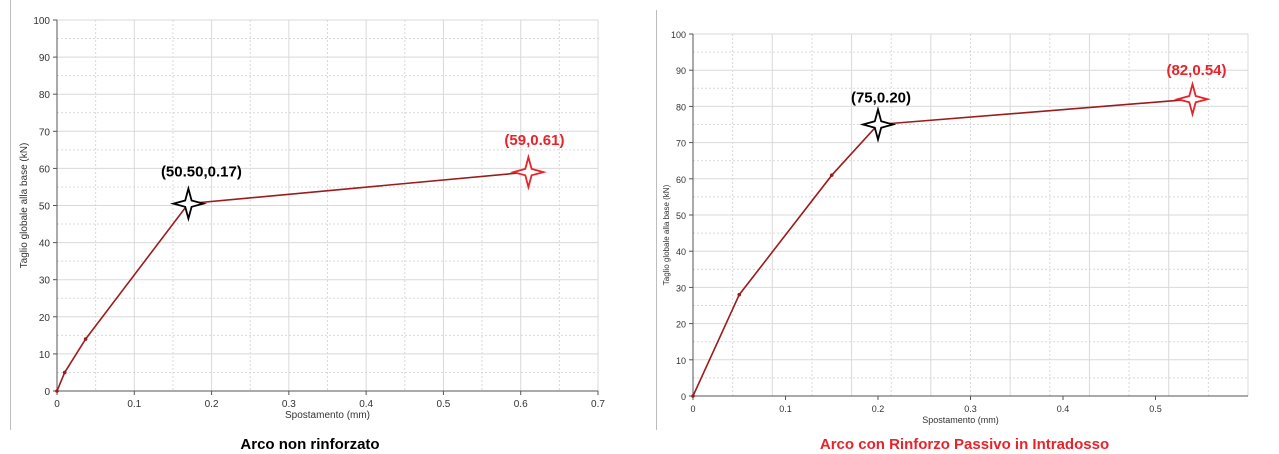  Describe the element at coordinates (1196, 70) in the screenshot. I see `annotation-label: (82,0.54)` at that location.